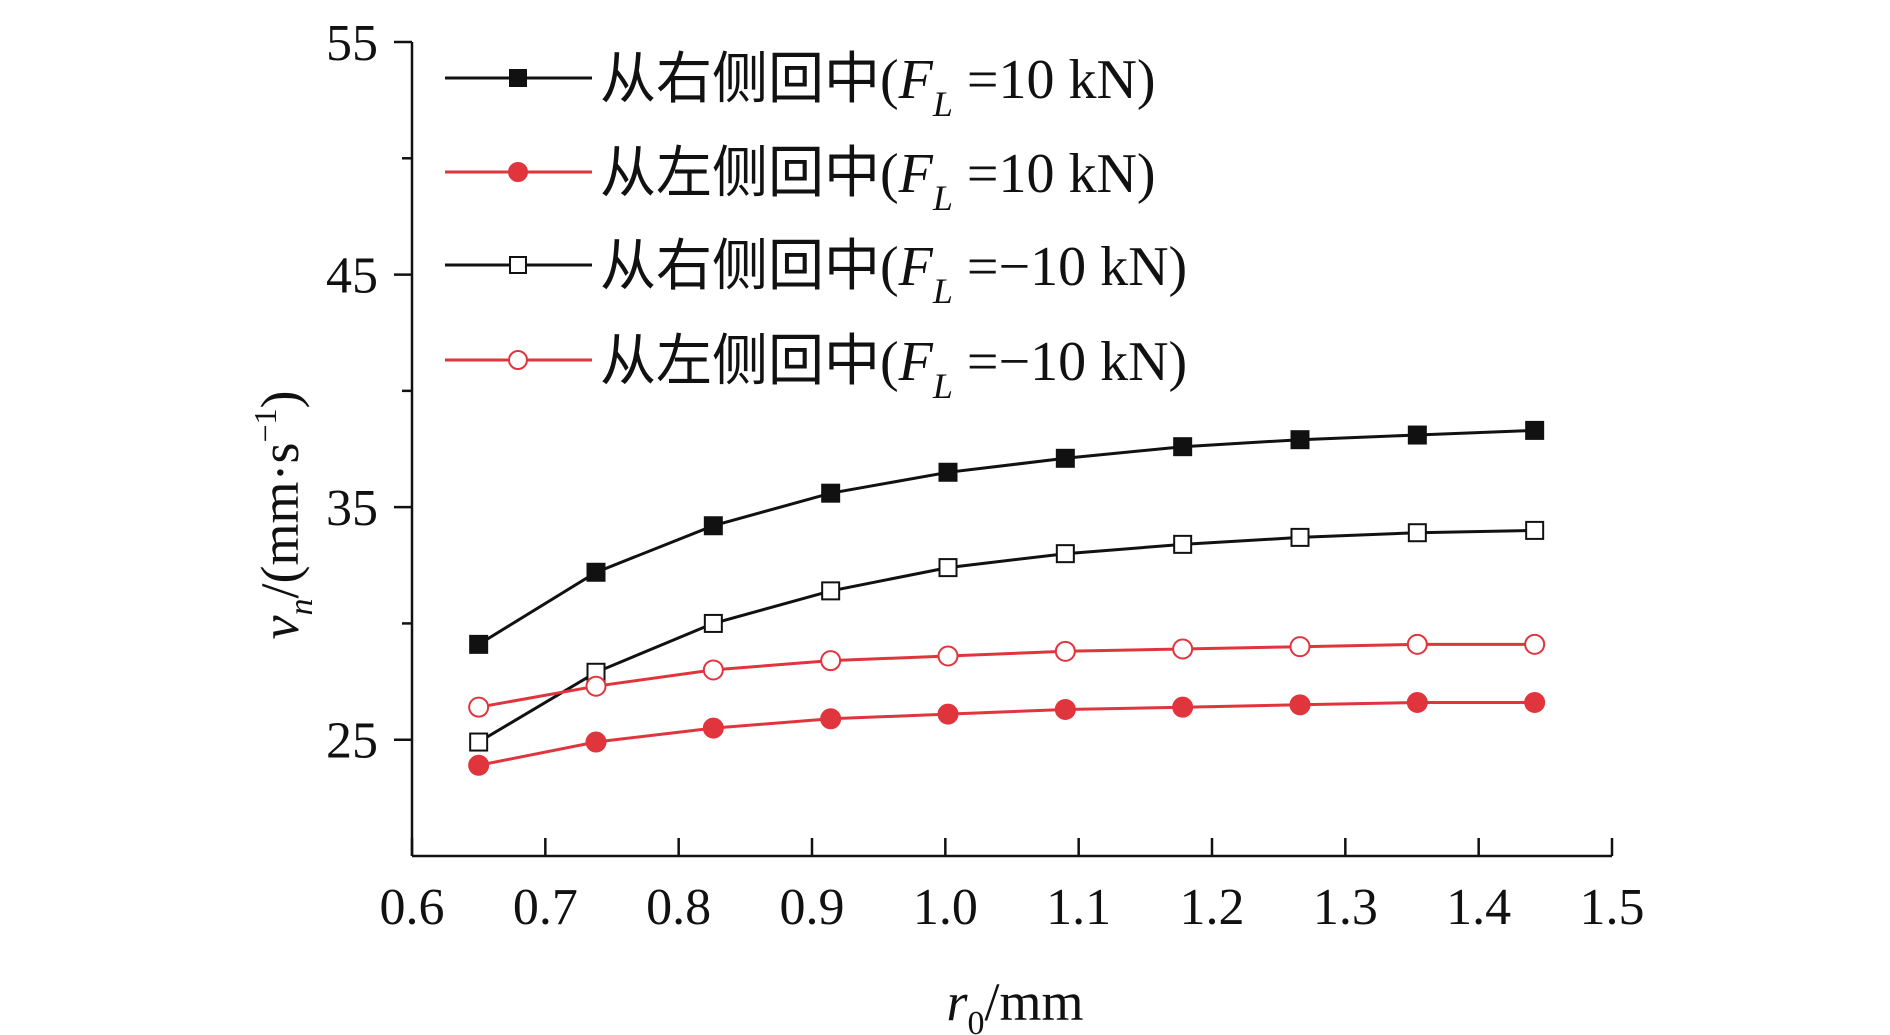  I want to click on legend-label: 从右侧回中(FL =10 kN), so click(878, 86).